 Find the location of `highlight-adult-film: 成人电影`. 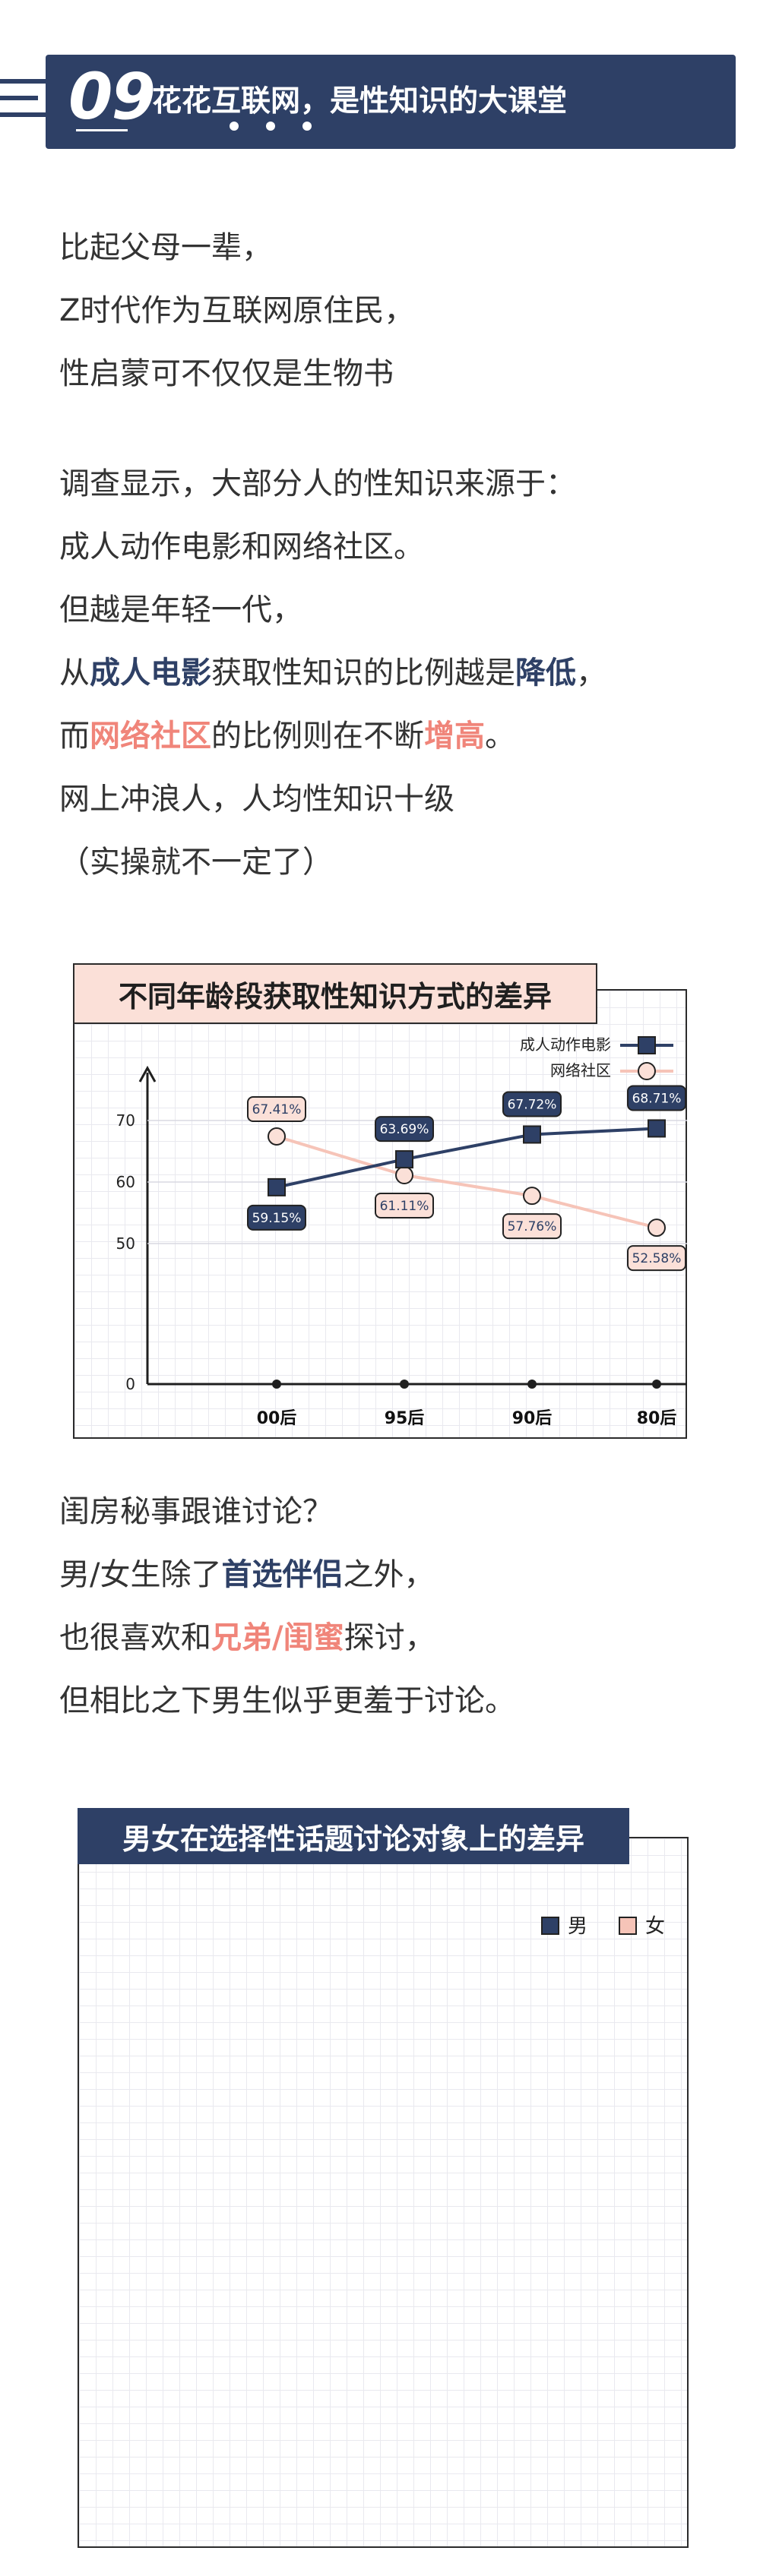

highlight-adult-film: 成人电影 is located at coordinates (150, 673).